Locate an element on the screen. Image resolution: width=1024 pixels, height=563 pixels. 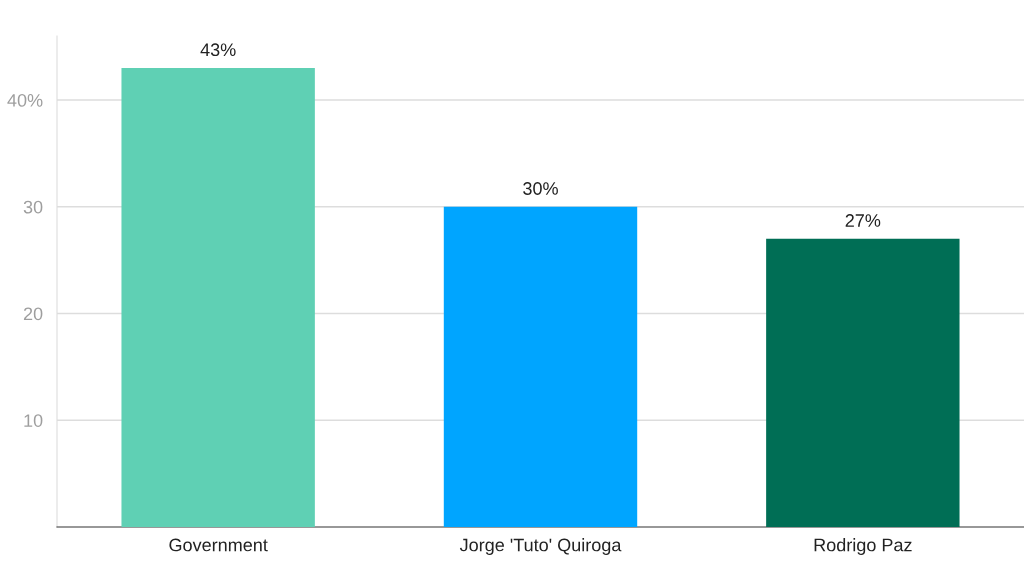
x-tick-label: Jorge 'Tuto' Quiroga is located at coordinates (540, 546).